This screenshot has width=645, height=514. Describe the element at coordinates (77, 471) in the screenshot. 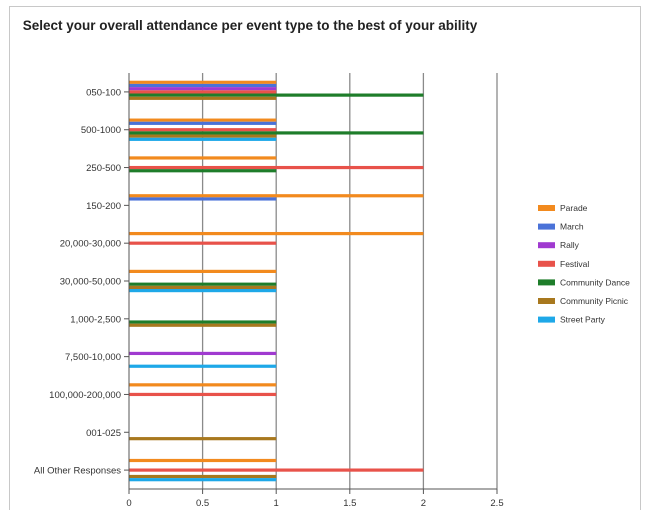

I see `category-label: All Other Responses` at that location.